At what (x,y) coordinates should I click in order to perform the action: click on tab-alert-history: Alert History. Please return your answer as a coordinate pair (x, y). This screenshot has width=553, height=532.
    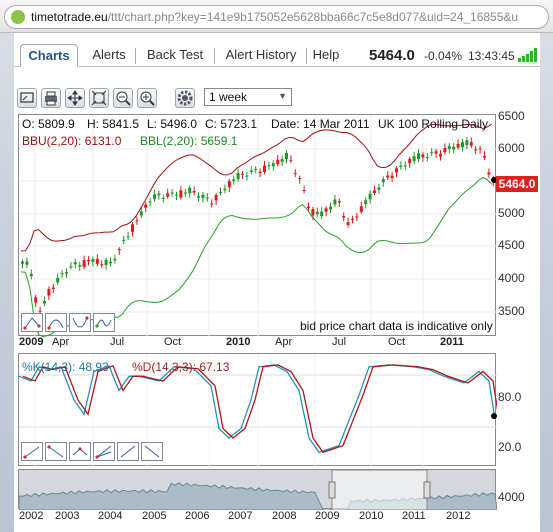
    Looking at the image, I should click on (261, 54).